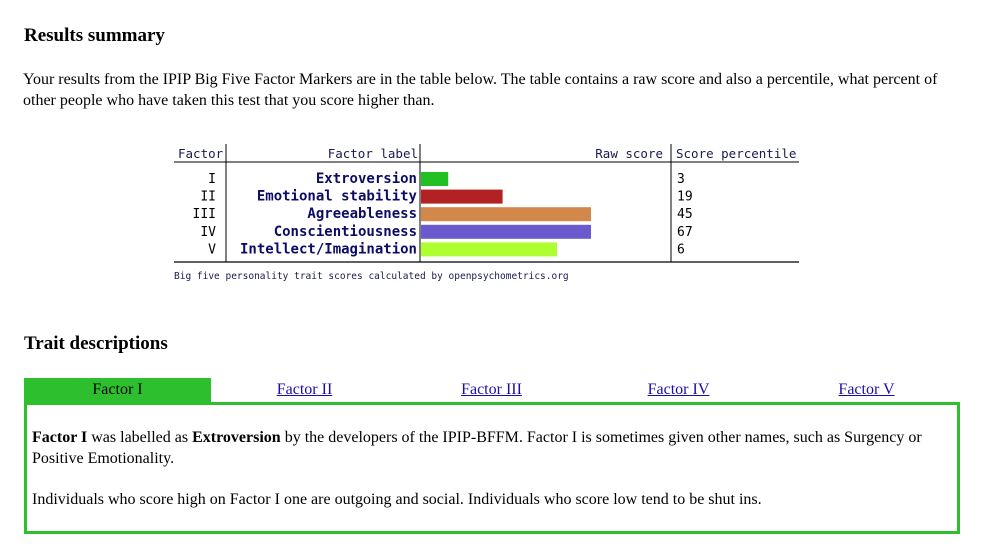 The image size is (1001, 554). I want to click on factor-label-text: Intellect/Imagination, so click(328, 249).